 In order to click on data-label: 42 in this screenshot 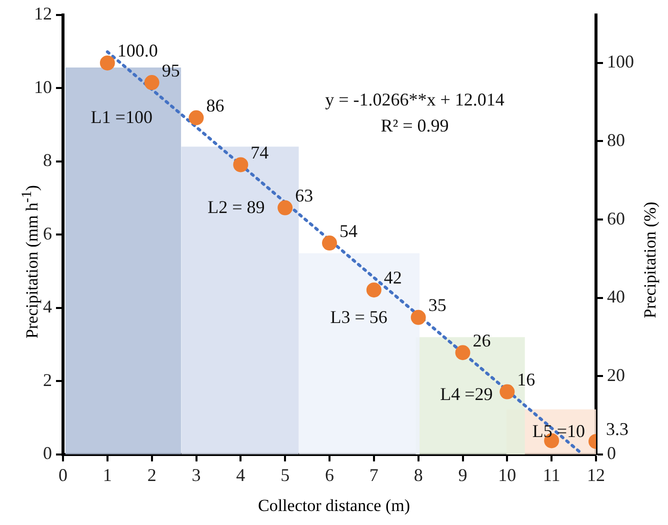, I will do `click(393, 278)`.